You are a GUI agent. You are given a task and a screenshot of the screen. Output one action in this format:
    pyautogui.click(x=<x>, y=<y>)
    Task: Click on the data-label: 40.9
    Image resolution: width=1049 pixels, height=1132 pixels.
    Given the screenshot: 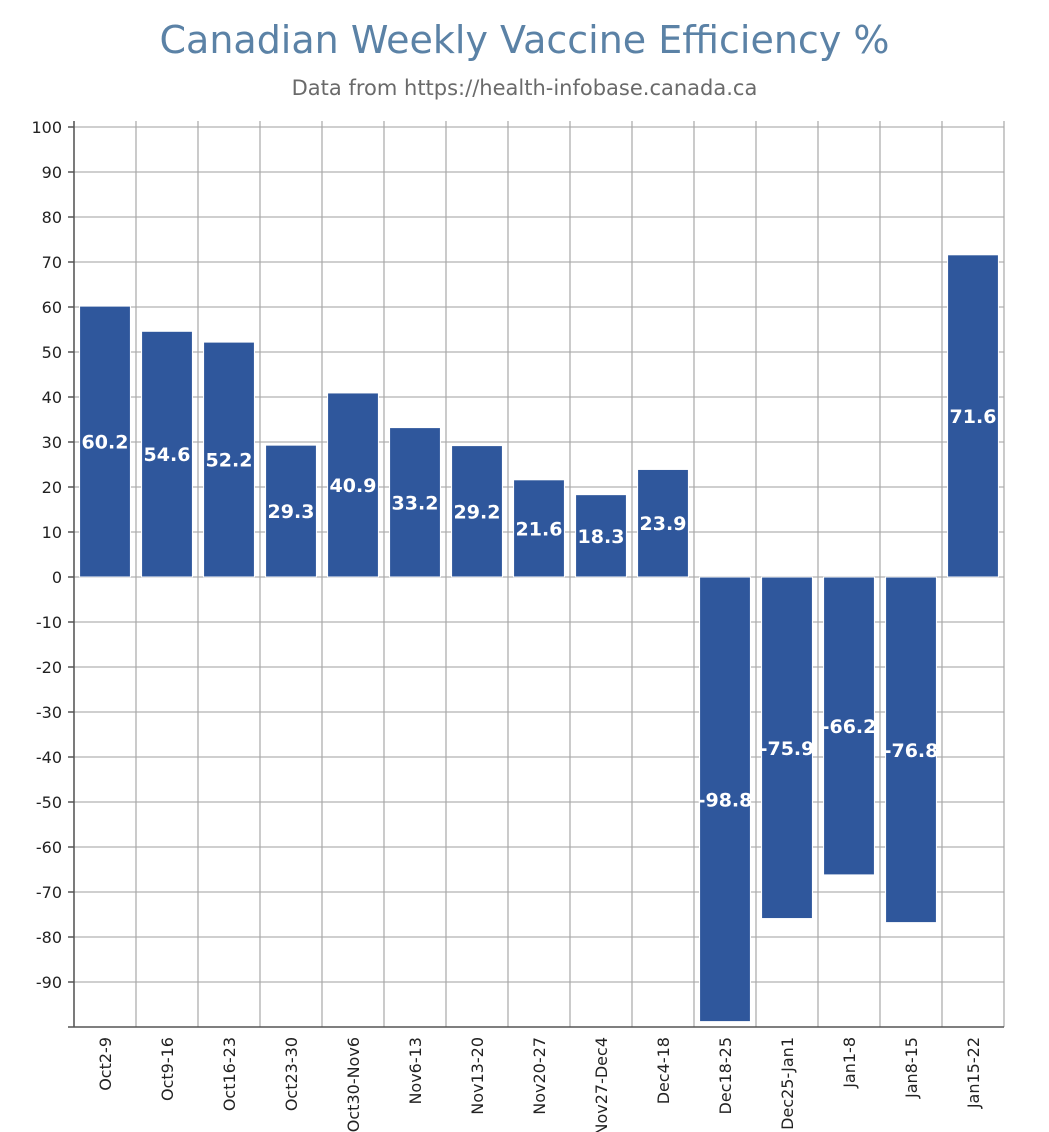 What is the action you would take?
    pyautogui.click(x=353, y=486)
    